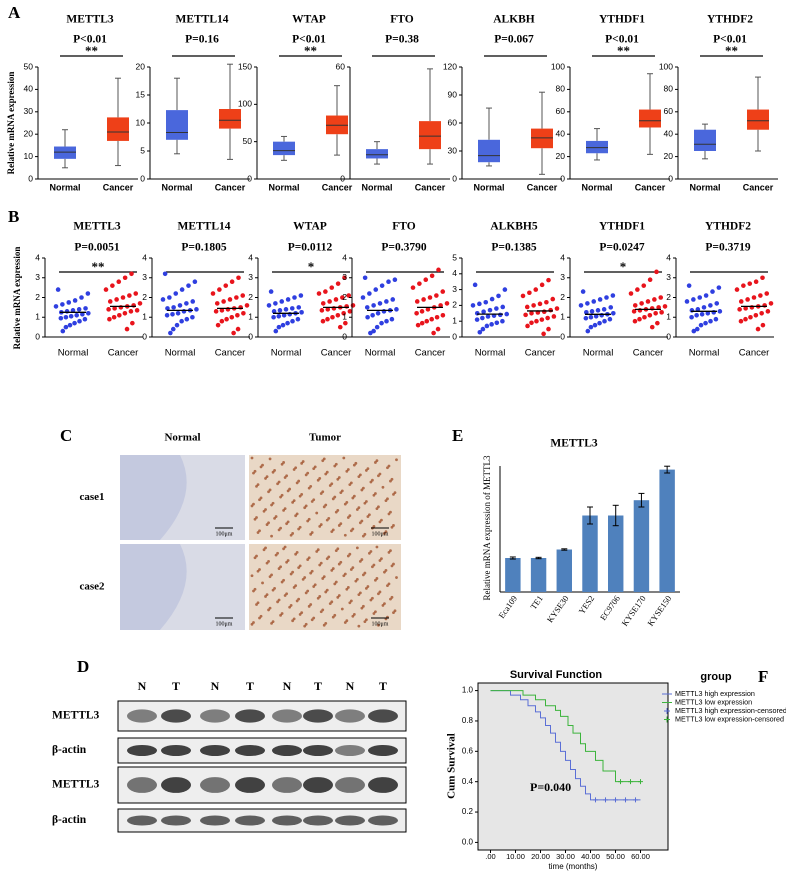 The width and height of the screenshot is (786, 876). What do you see at coordinates (248, 141) in the screenshot?
I see `y-tick-label: 50` at bounding box center [248, 141].